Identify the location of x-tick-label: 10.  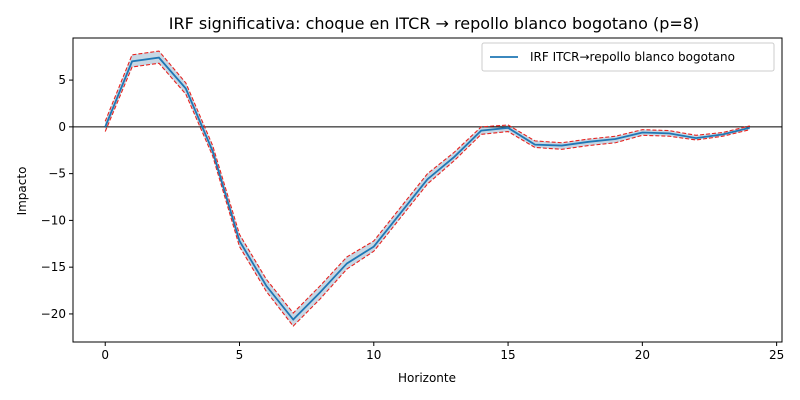
(373, 355).